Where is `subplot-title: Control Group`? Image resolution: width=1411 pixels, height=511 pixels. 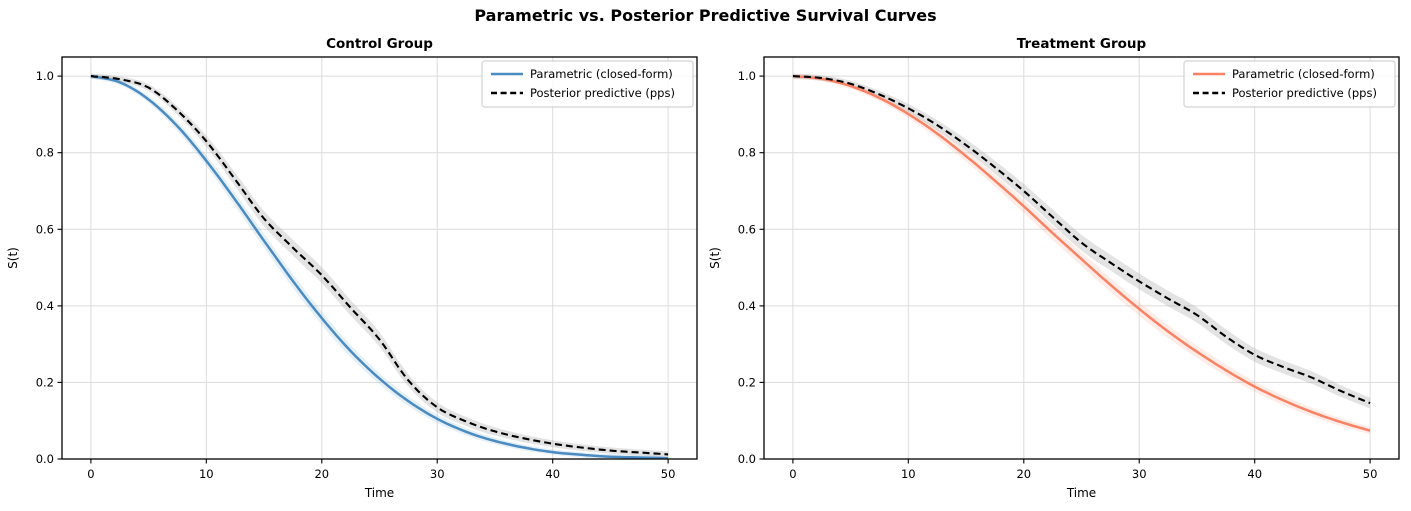
subplot-title: Control Group is located at coordinates (379, 44).